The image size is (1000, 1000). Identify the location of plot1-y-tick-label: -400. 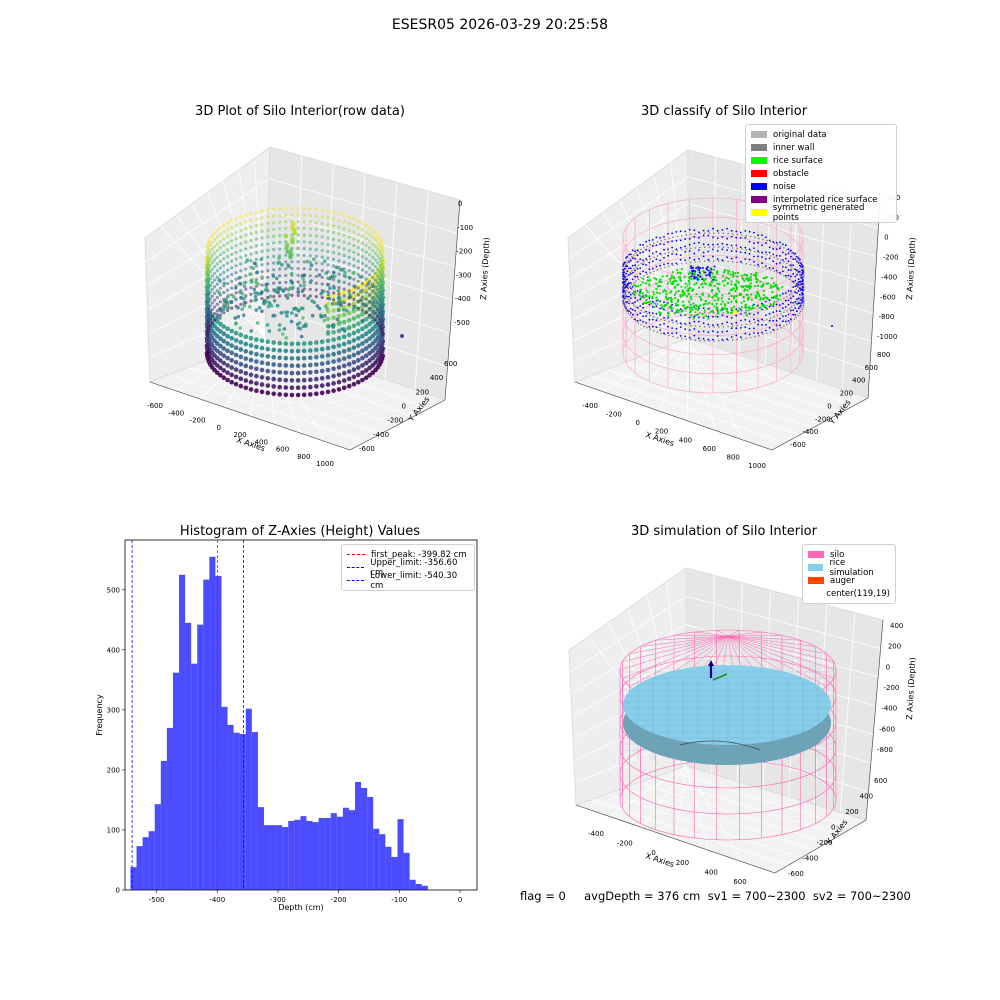
(381, 435).